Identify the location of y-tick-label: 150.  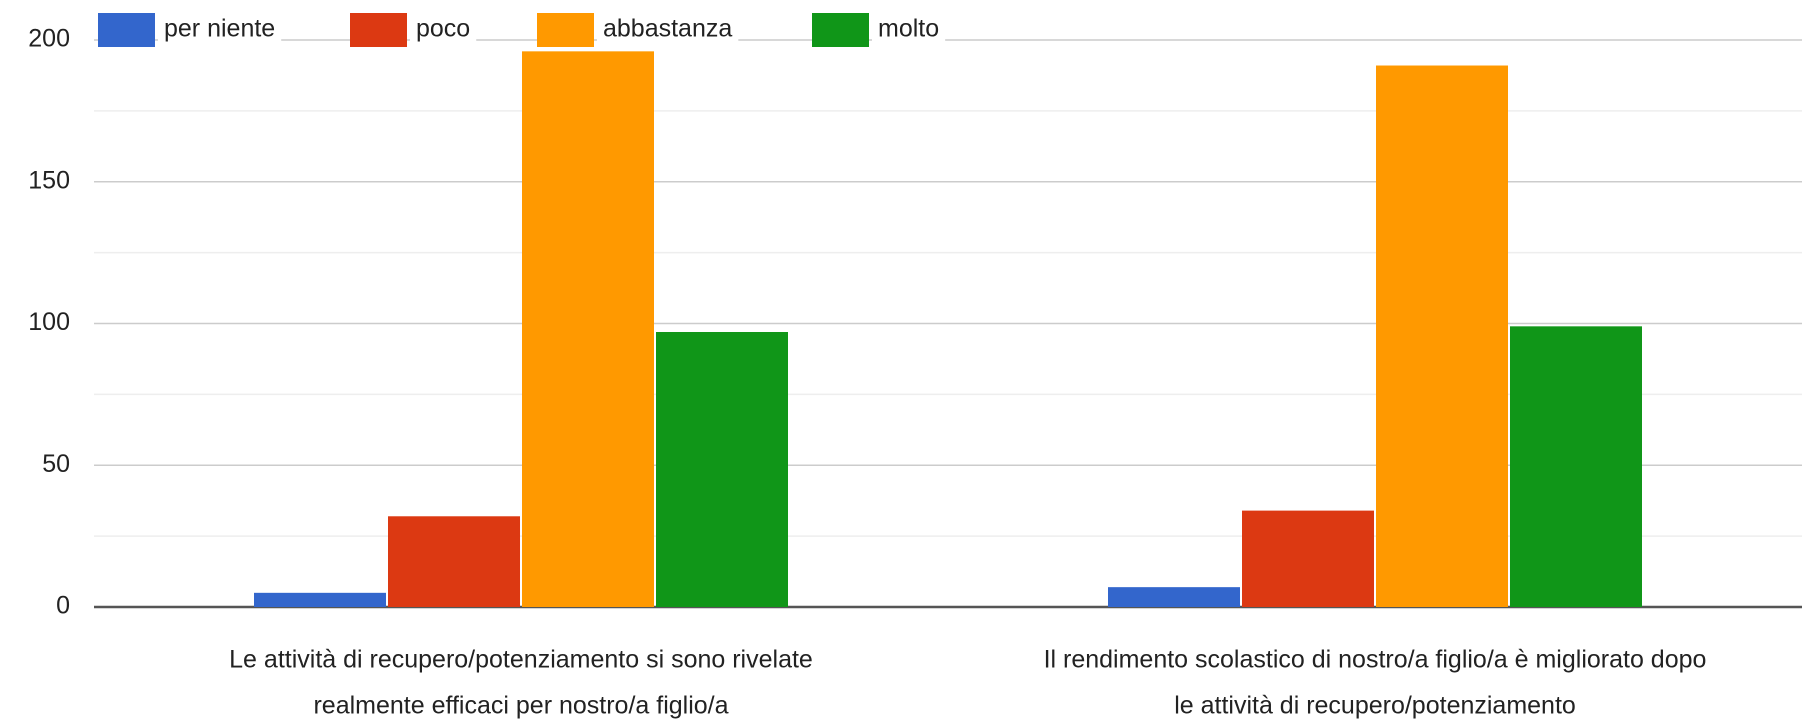
(49, 180).